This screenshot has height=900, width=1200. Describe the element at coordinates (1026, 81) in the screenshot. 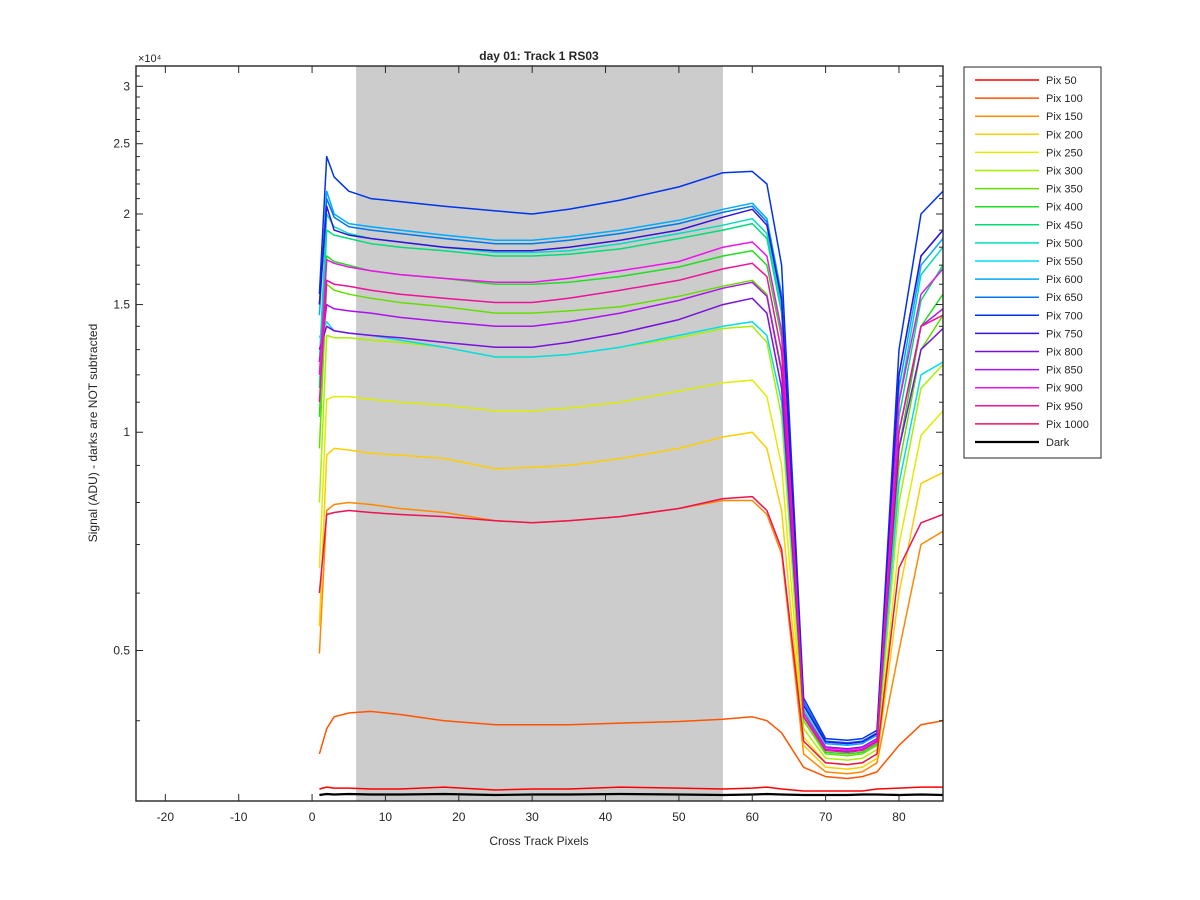

I see `legend-item: Pix 50` at that location.